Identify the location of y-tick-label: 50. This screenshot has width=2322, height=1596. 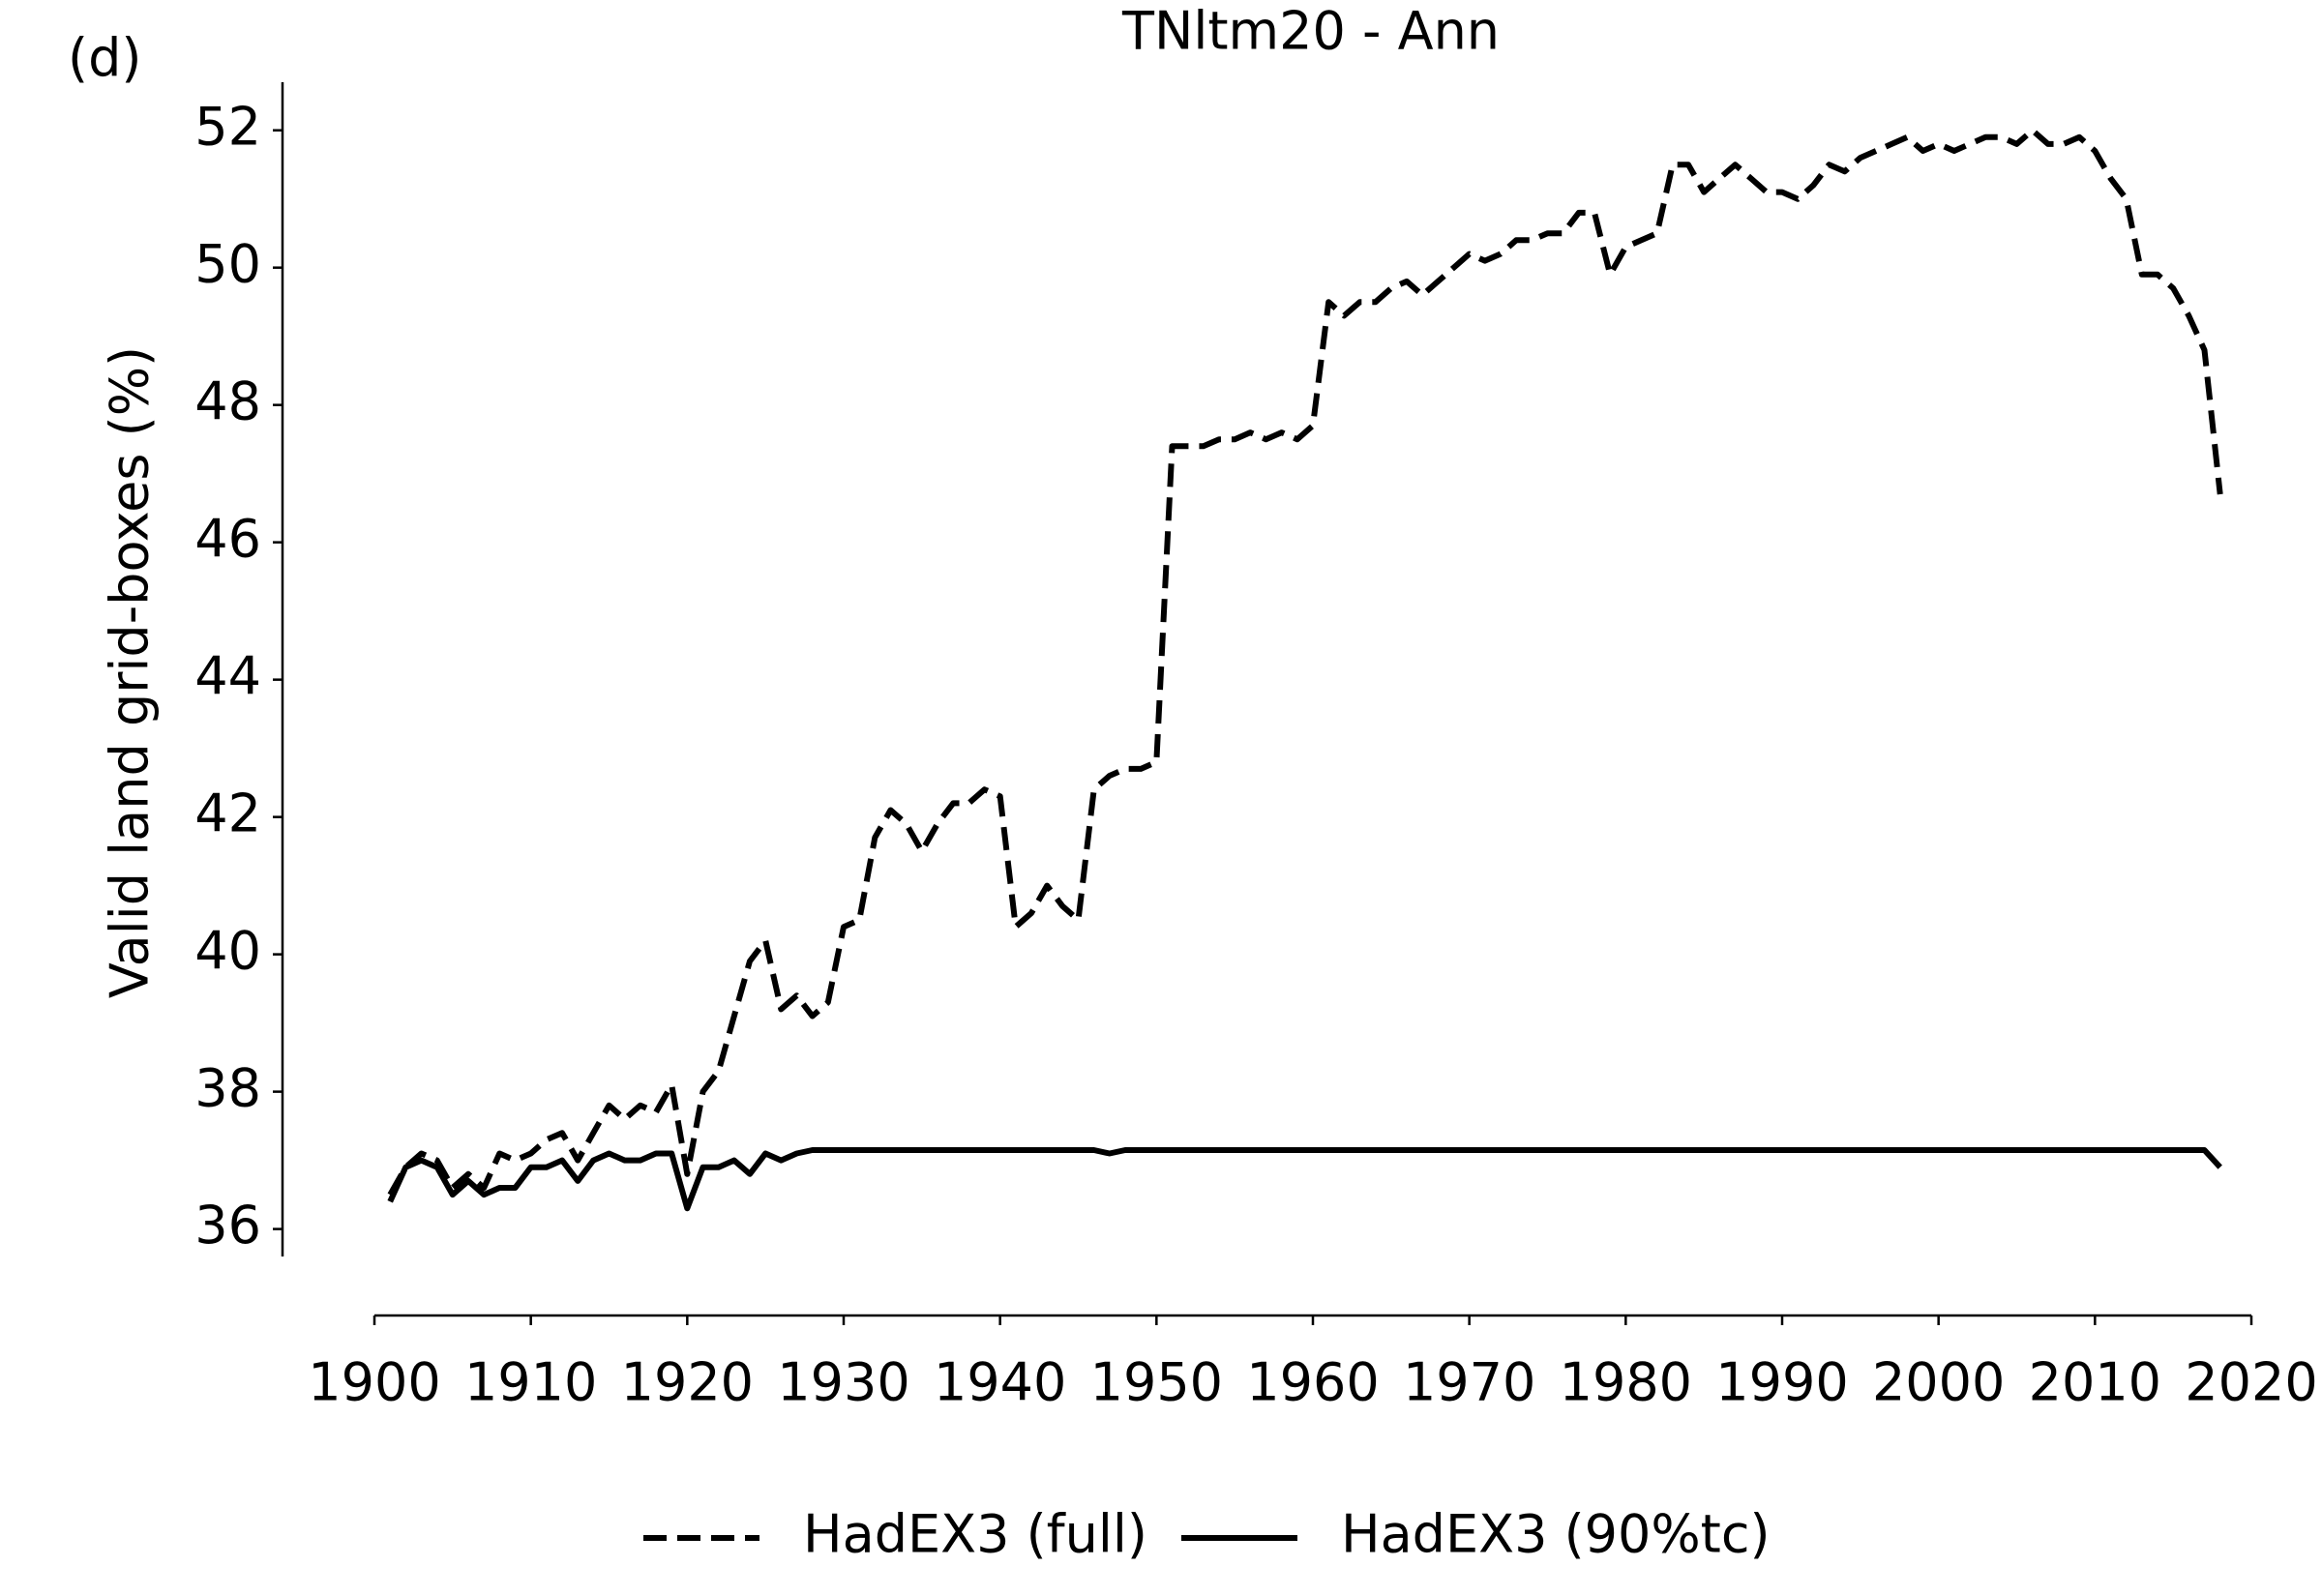
(227, 263).